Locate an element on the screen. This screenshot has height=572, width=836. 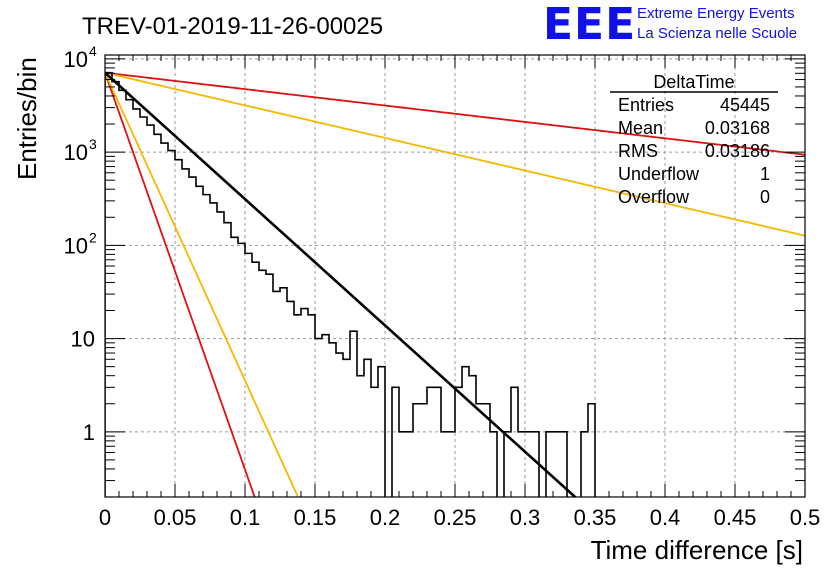
stats-value: 45445 is located at coordinates (745, 105).